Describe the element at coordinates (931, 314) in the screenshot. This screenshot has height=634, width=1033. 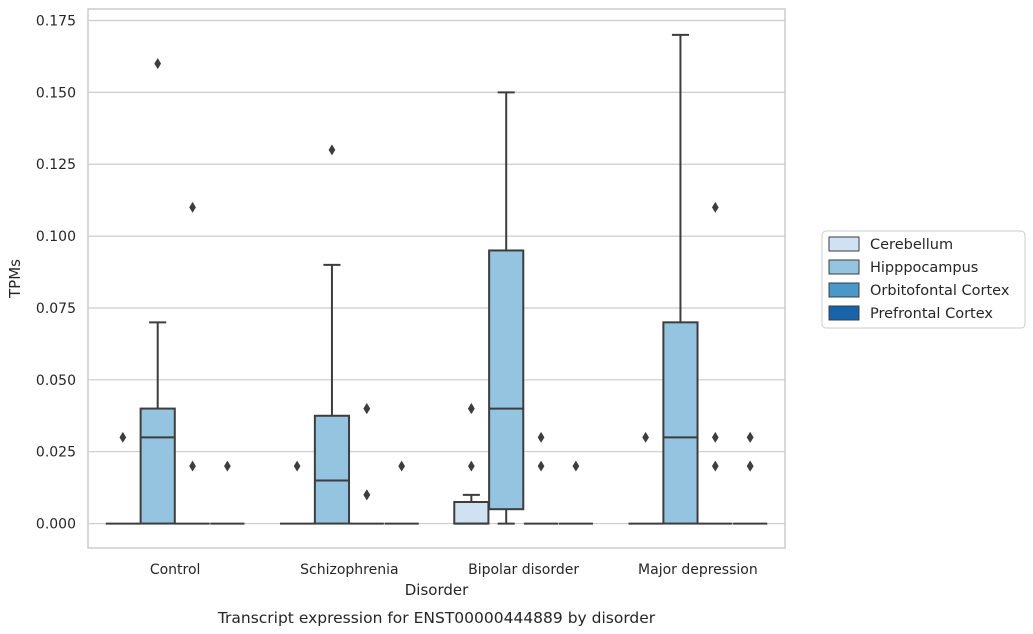
I see `legend-label: Prefrontal Cortex` at that location.